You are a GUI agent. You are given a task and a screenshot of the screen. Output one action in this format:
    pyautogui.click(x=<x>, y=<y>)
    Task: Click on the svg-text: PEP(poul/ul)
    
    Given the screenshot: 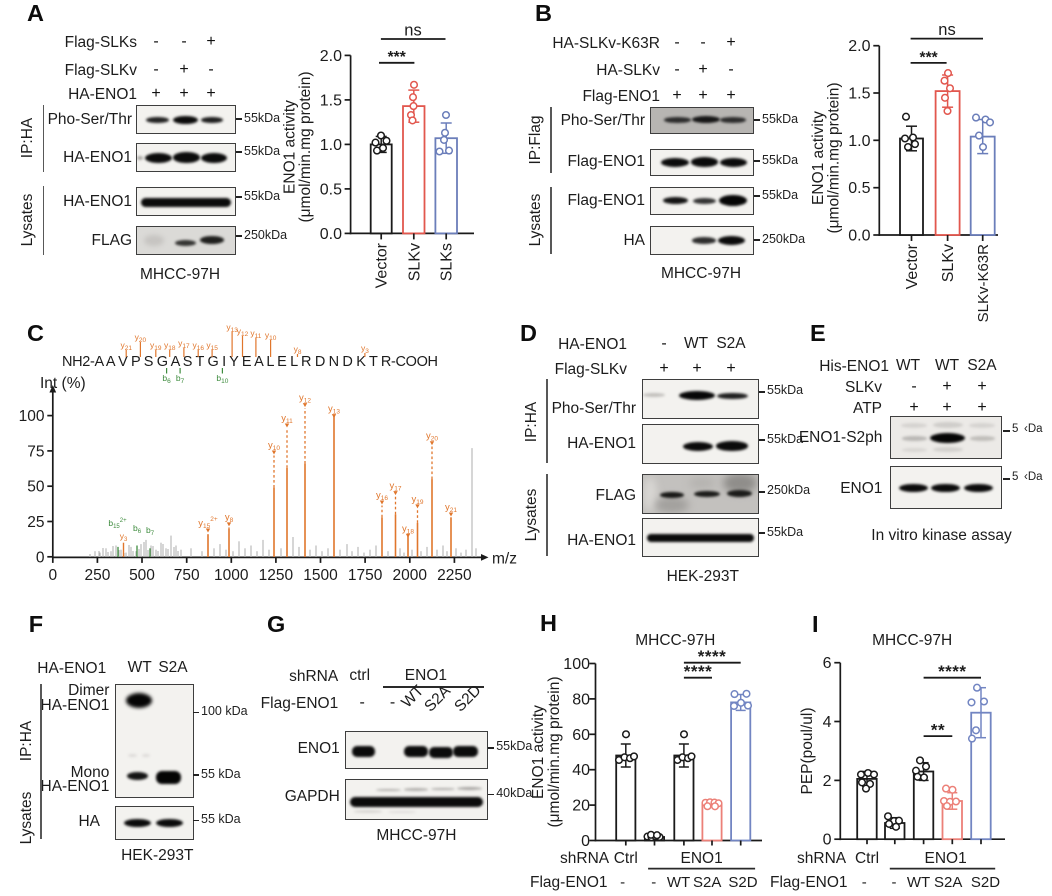 What is the action you would take?
    pyautogui.click(x=807, y=750)
    